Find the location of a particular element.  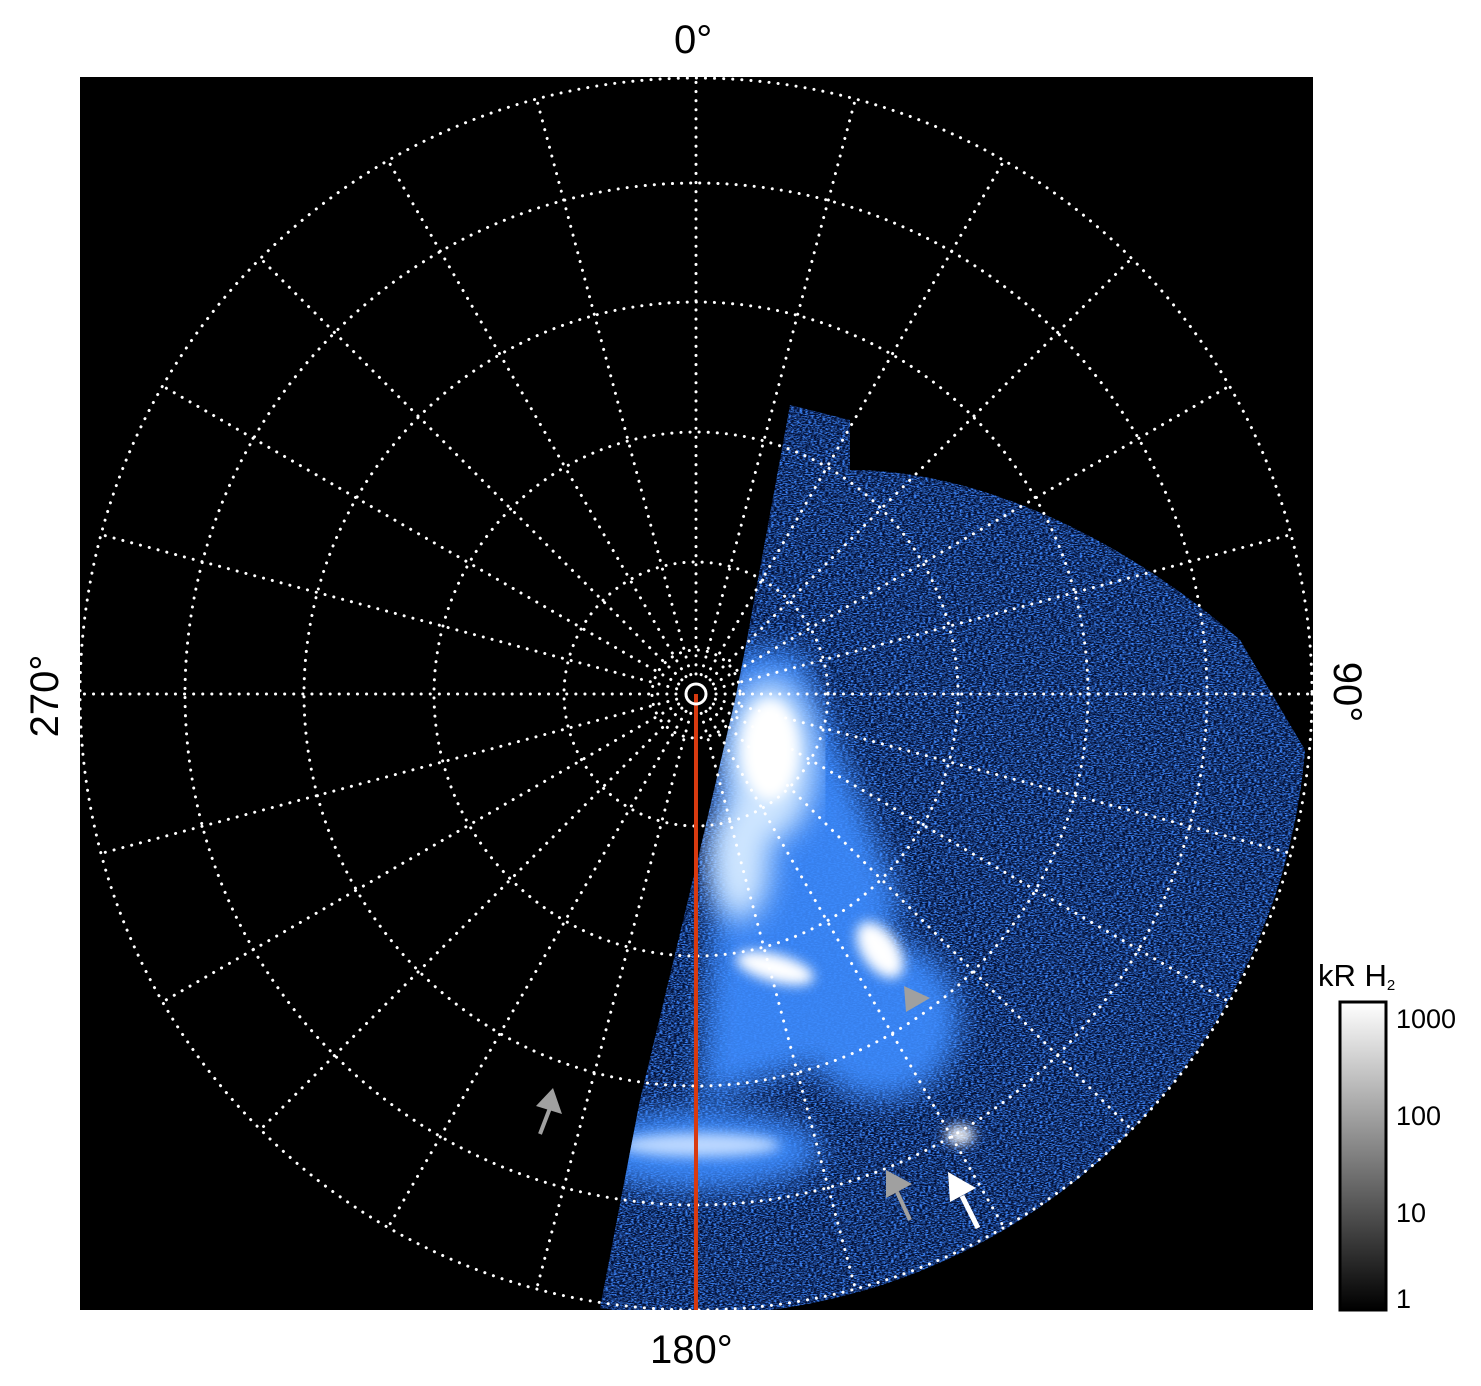

colorbar-title-text: kR H is located at coordinates (1352, 975).